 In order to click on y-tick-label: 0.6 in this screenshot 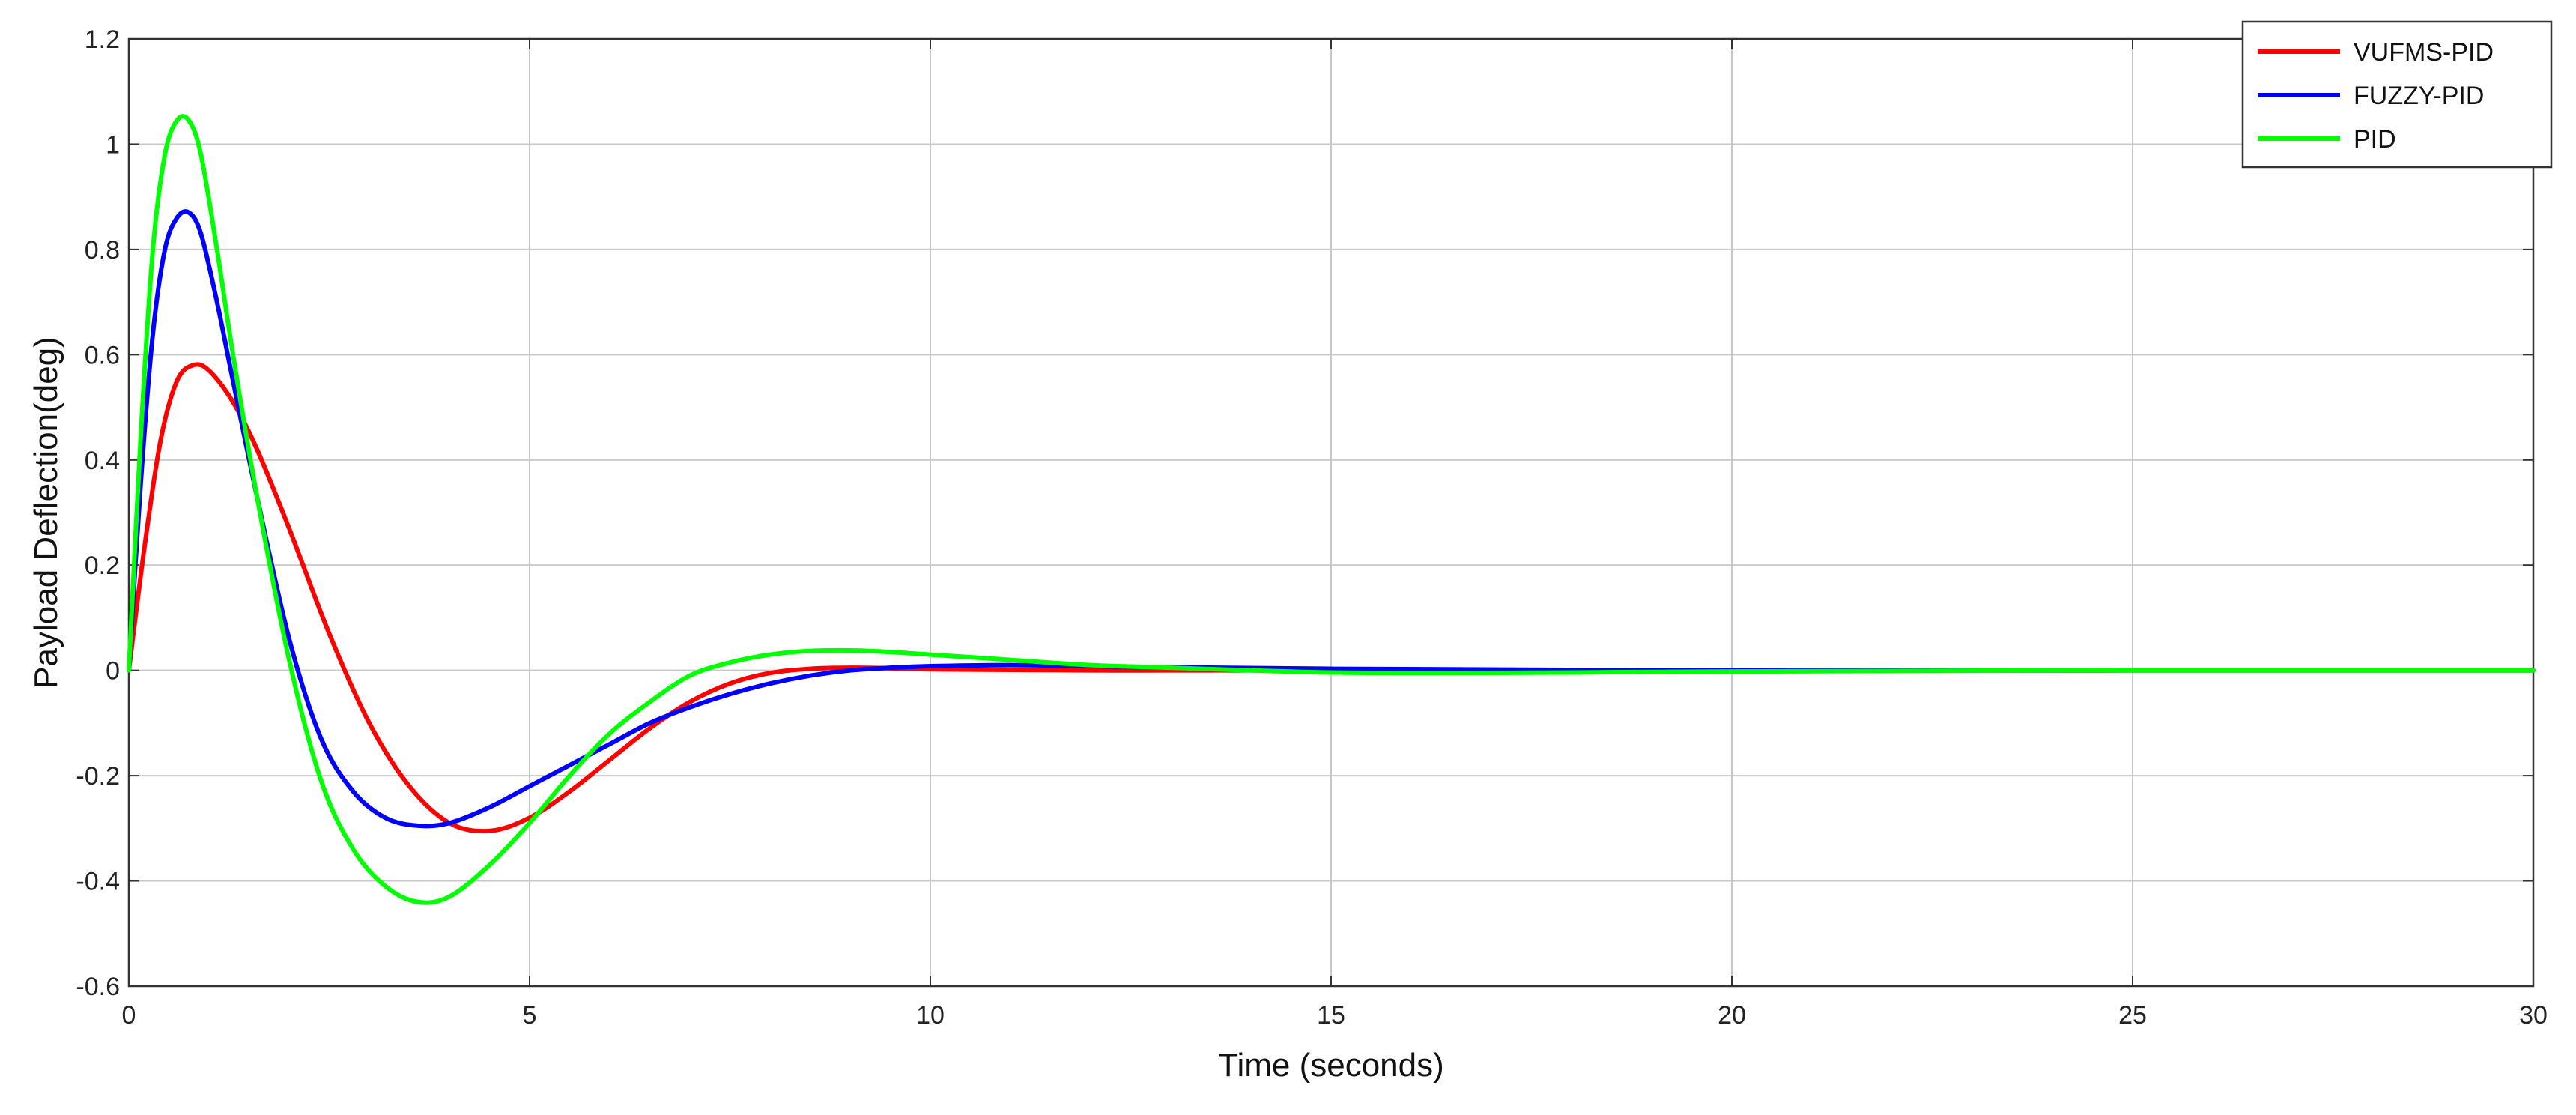, I will do `click(102, 355)`.